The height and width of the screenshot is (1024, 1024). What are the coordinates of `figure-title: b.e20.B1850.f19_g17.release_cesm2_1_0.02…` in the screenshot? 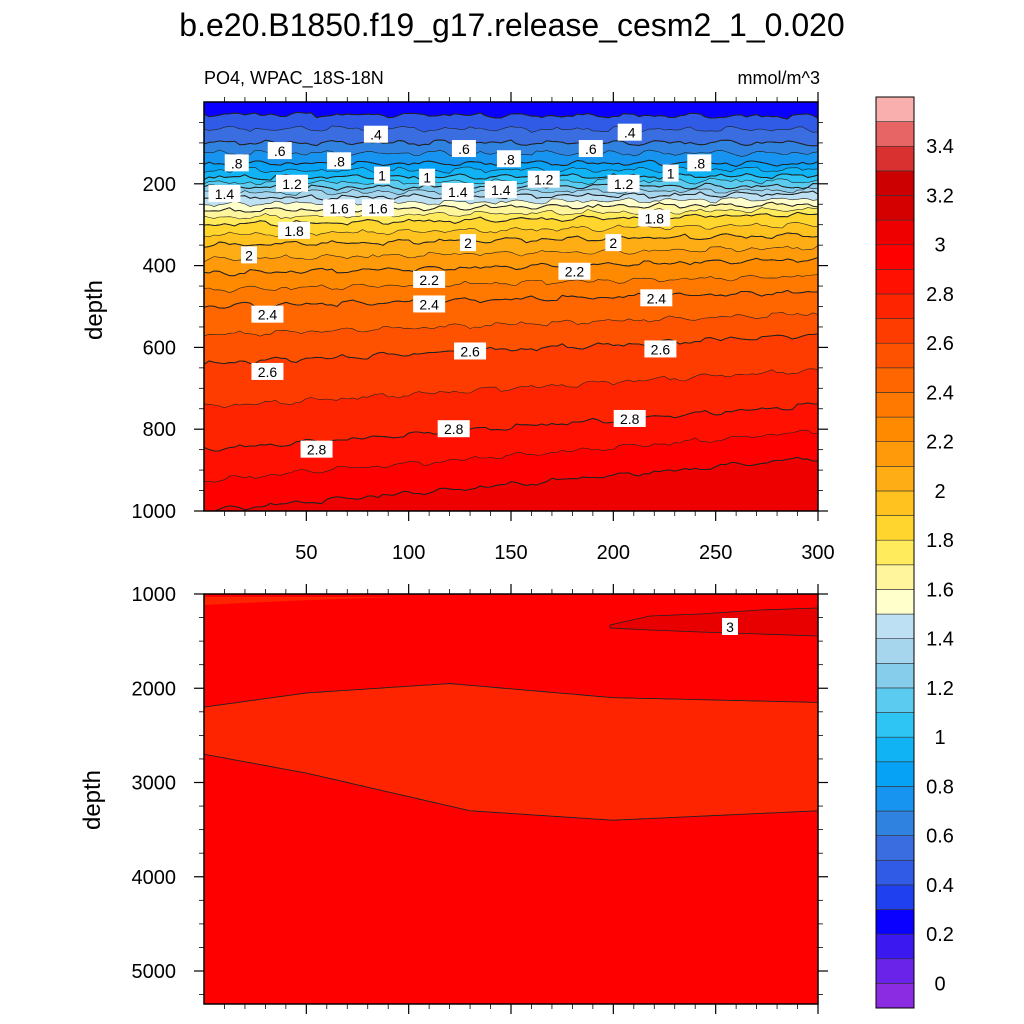 It's located at (511, 25).